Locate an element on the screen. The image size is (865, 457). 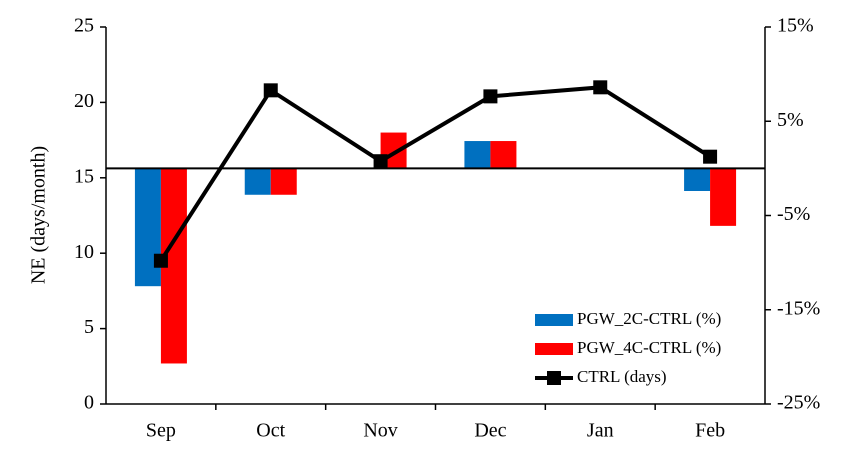
x-tick-label: Sep is located at coordinates (161, 431).